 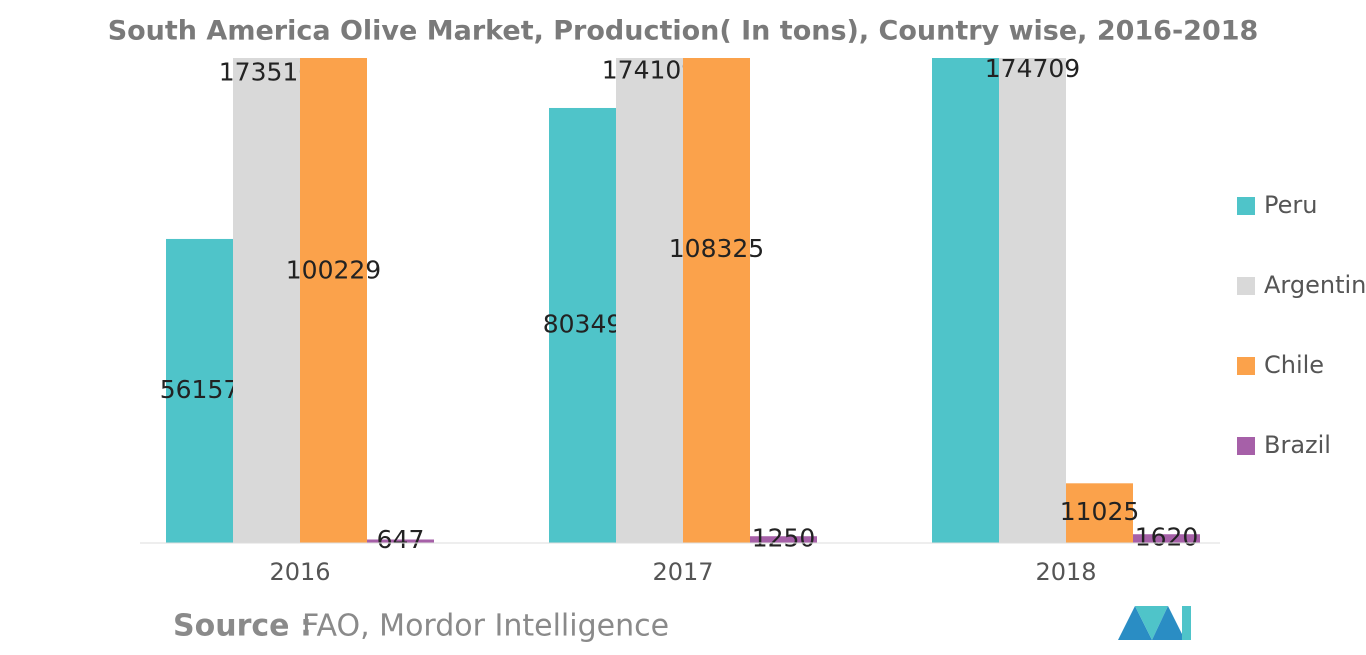 I want to click on data-label: 80349, so click(x=583, y=323).